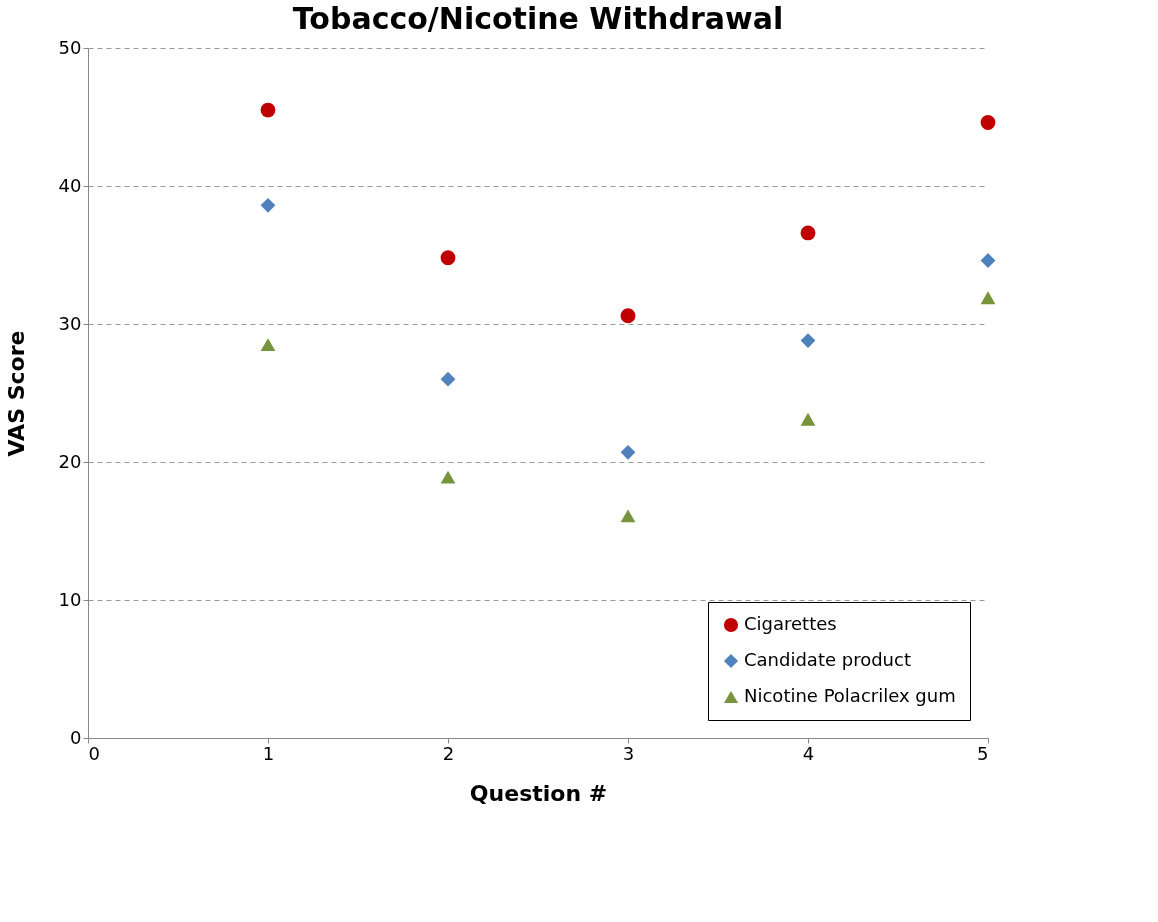 The image size is (1158, 922). Describe the element at coordinates (76, 737) in the screenshot. I see `y-tick-label: 0` at that location.